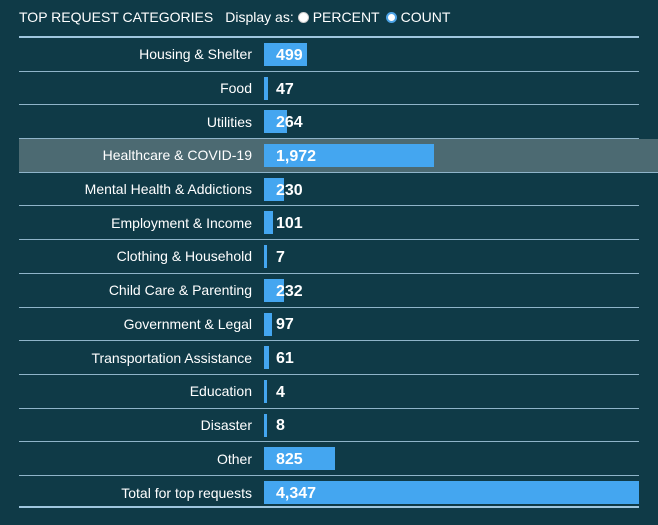 This screenshot has width=658, height=525. I want to click on category-row: Total for top requests 4,347, so click(329, 493).